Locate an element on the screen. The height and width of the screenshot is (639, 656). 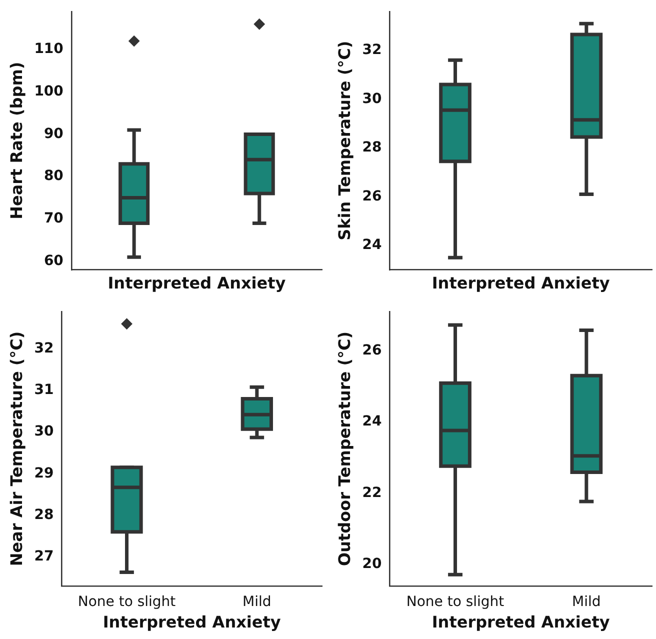
y-tick-label: 27 is located at coordinates (44, 556).